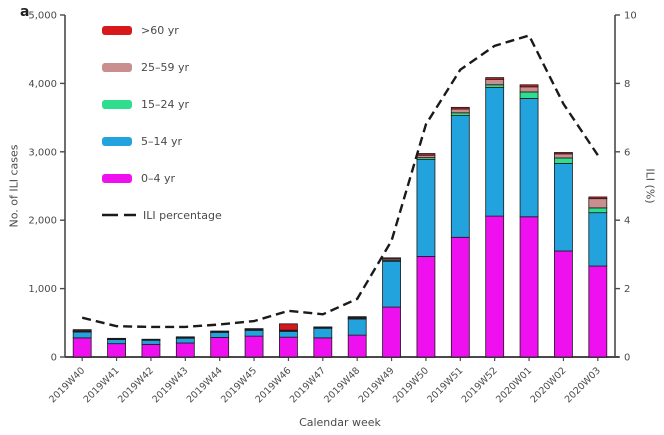  I want to click on legend-item: >60 yr, so click(162, 30).